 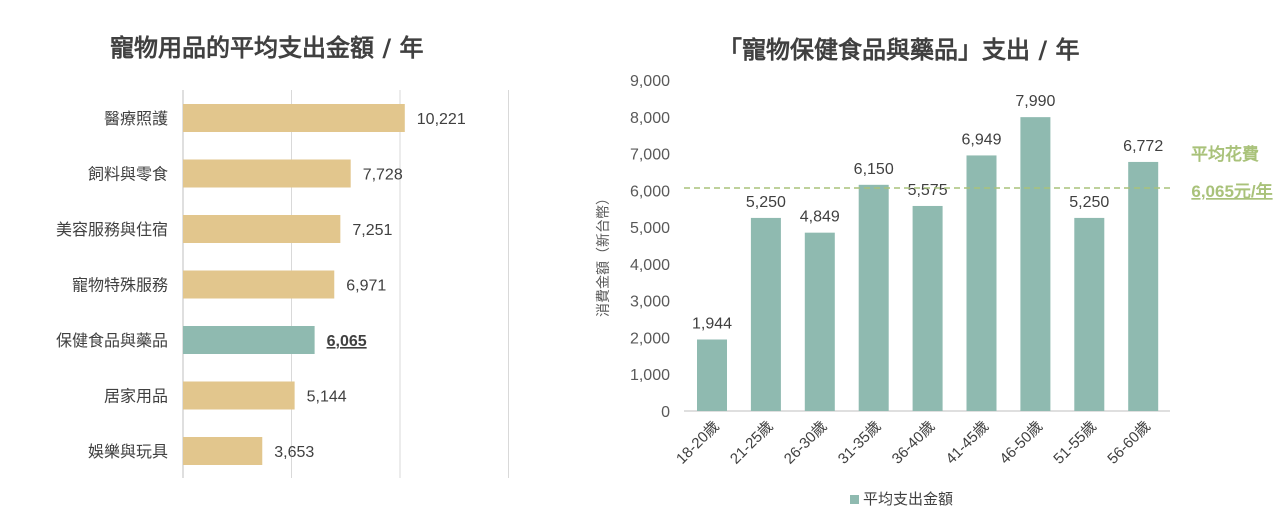 I want to click on right-category-label: 46-50歲, so click(x=1021, y=443).